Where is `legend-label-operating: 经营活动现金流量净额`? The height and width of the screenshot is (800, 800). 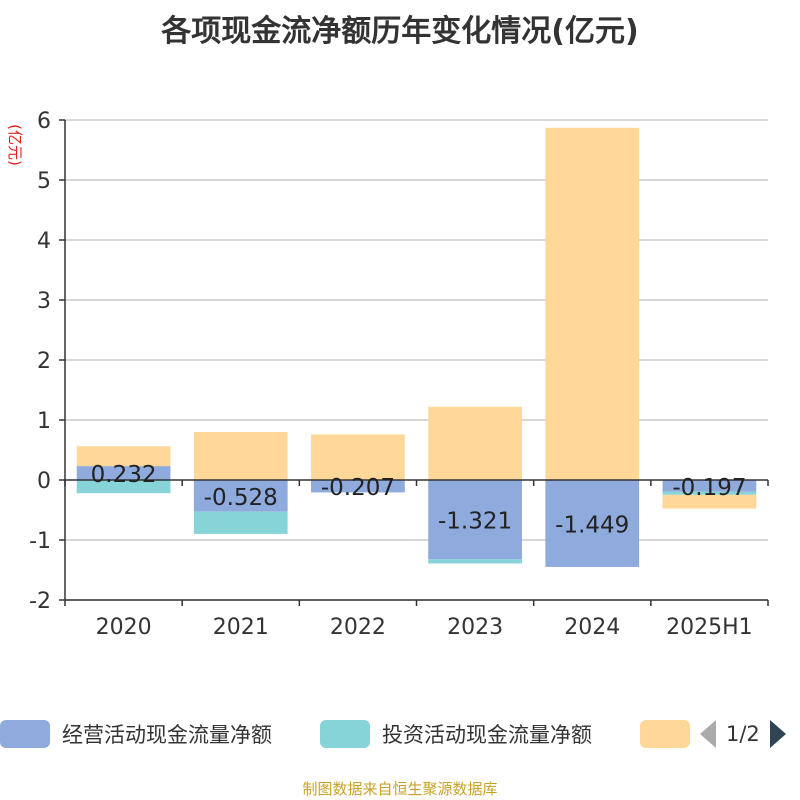
legend-label-operating: 经营活动现金流量净额 is located at coordinates (167, 735).